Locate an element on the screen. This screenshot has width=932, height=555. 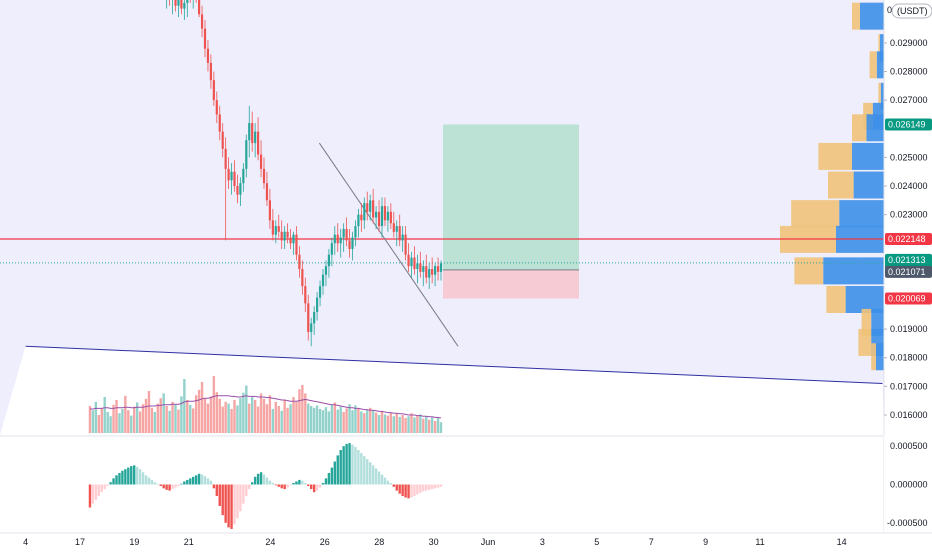
price-tag-value: 0.022148 is located at coordinates (907, 239).